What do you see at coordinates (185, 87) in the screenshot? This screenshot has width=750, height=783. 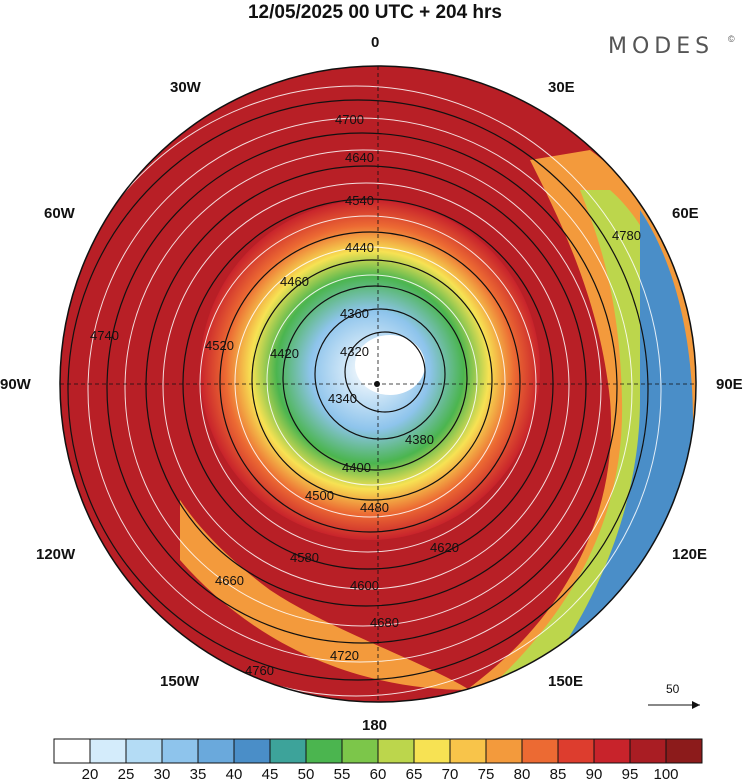 I see `lon-label-30w: 30W` at bounding box center [185, 87].